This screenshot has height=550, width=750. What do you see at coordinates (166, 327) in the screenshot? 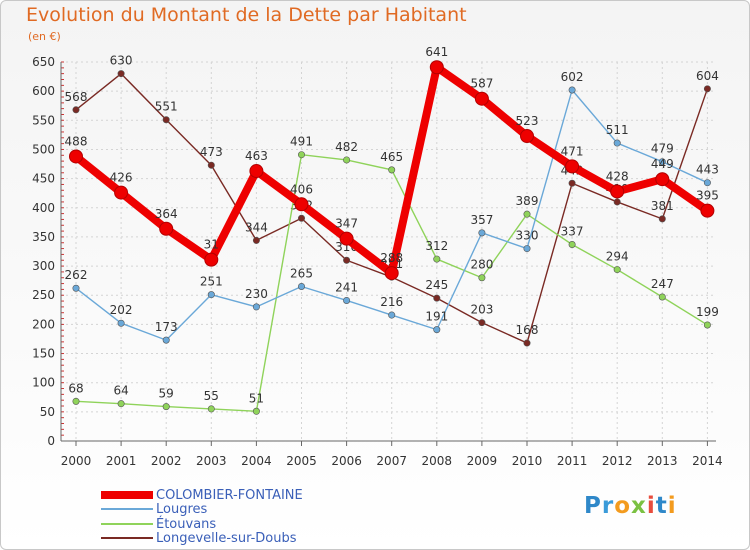
I see `data-label-lougres: 173` at bounding box center [166, 327].